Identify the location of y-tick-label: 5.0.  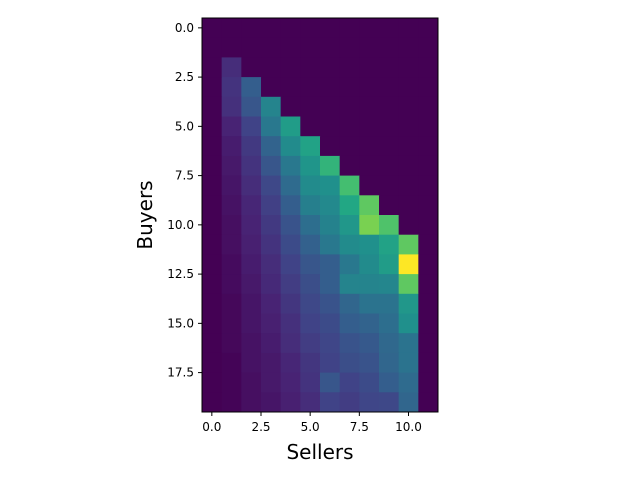
(184, 126).